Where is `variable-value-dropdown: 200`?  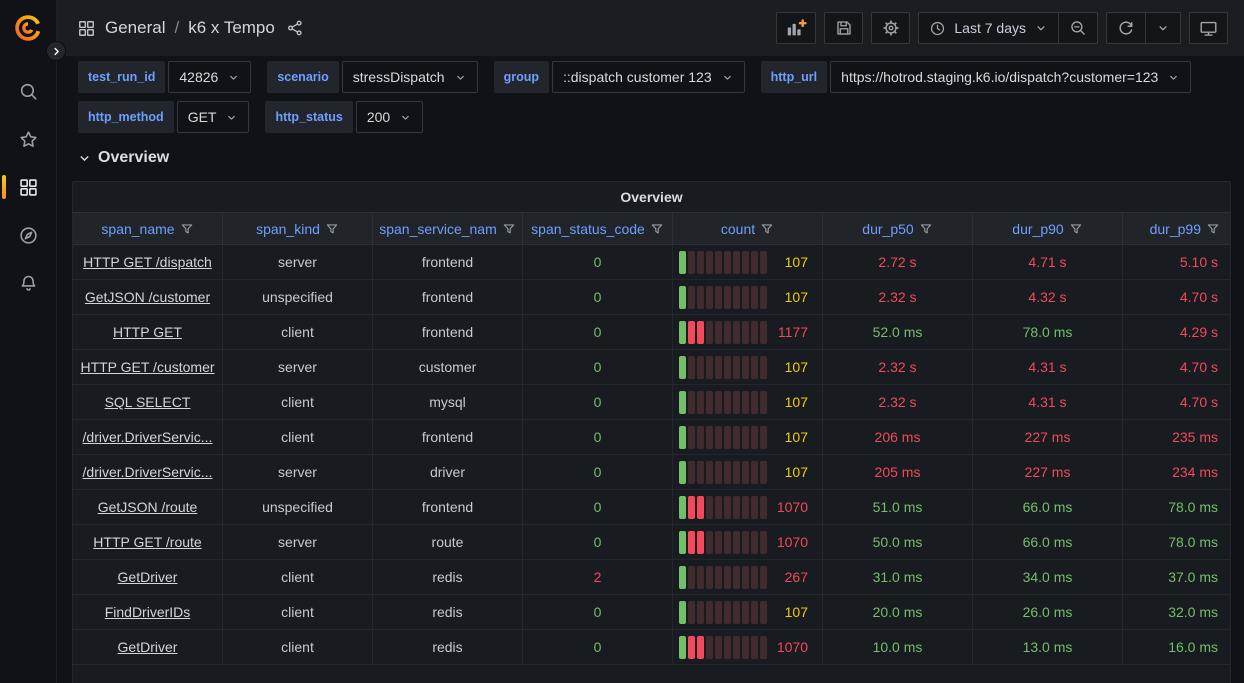
variable-value-dropdown: 200 is located at coordinates (389, 117).